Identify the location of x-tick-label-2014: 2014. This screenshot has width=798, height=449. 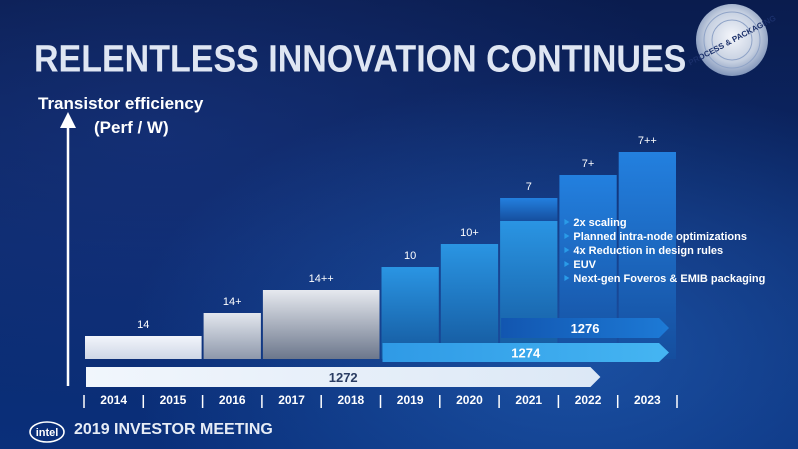
(113, 400).